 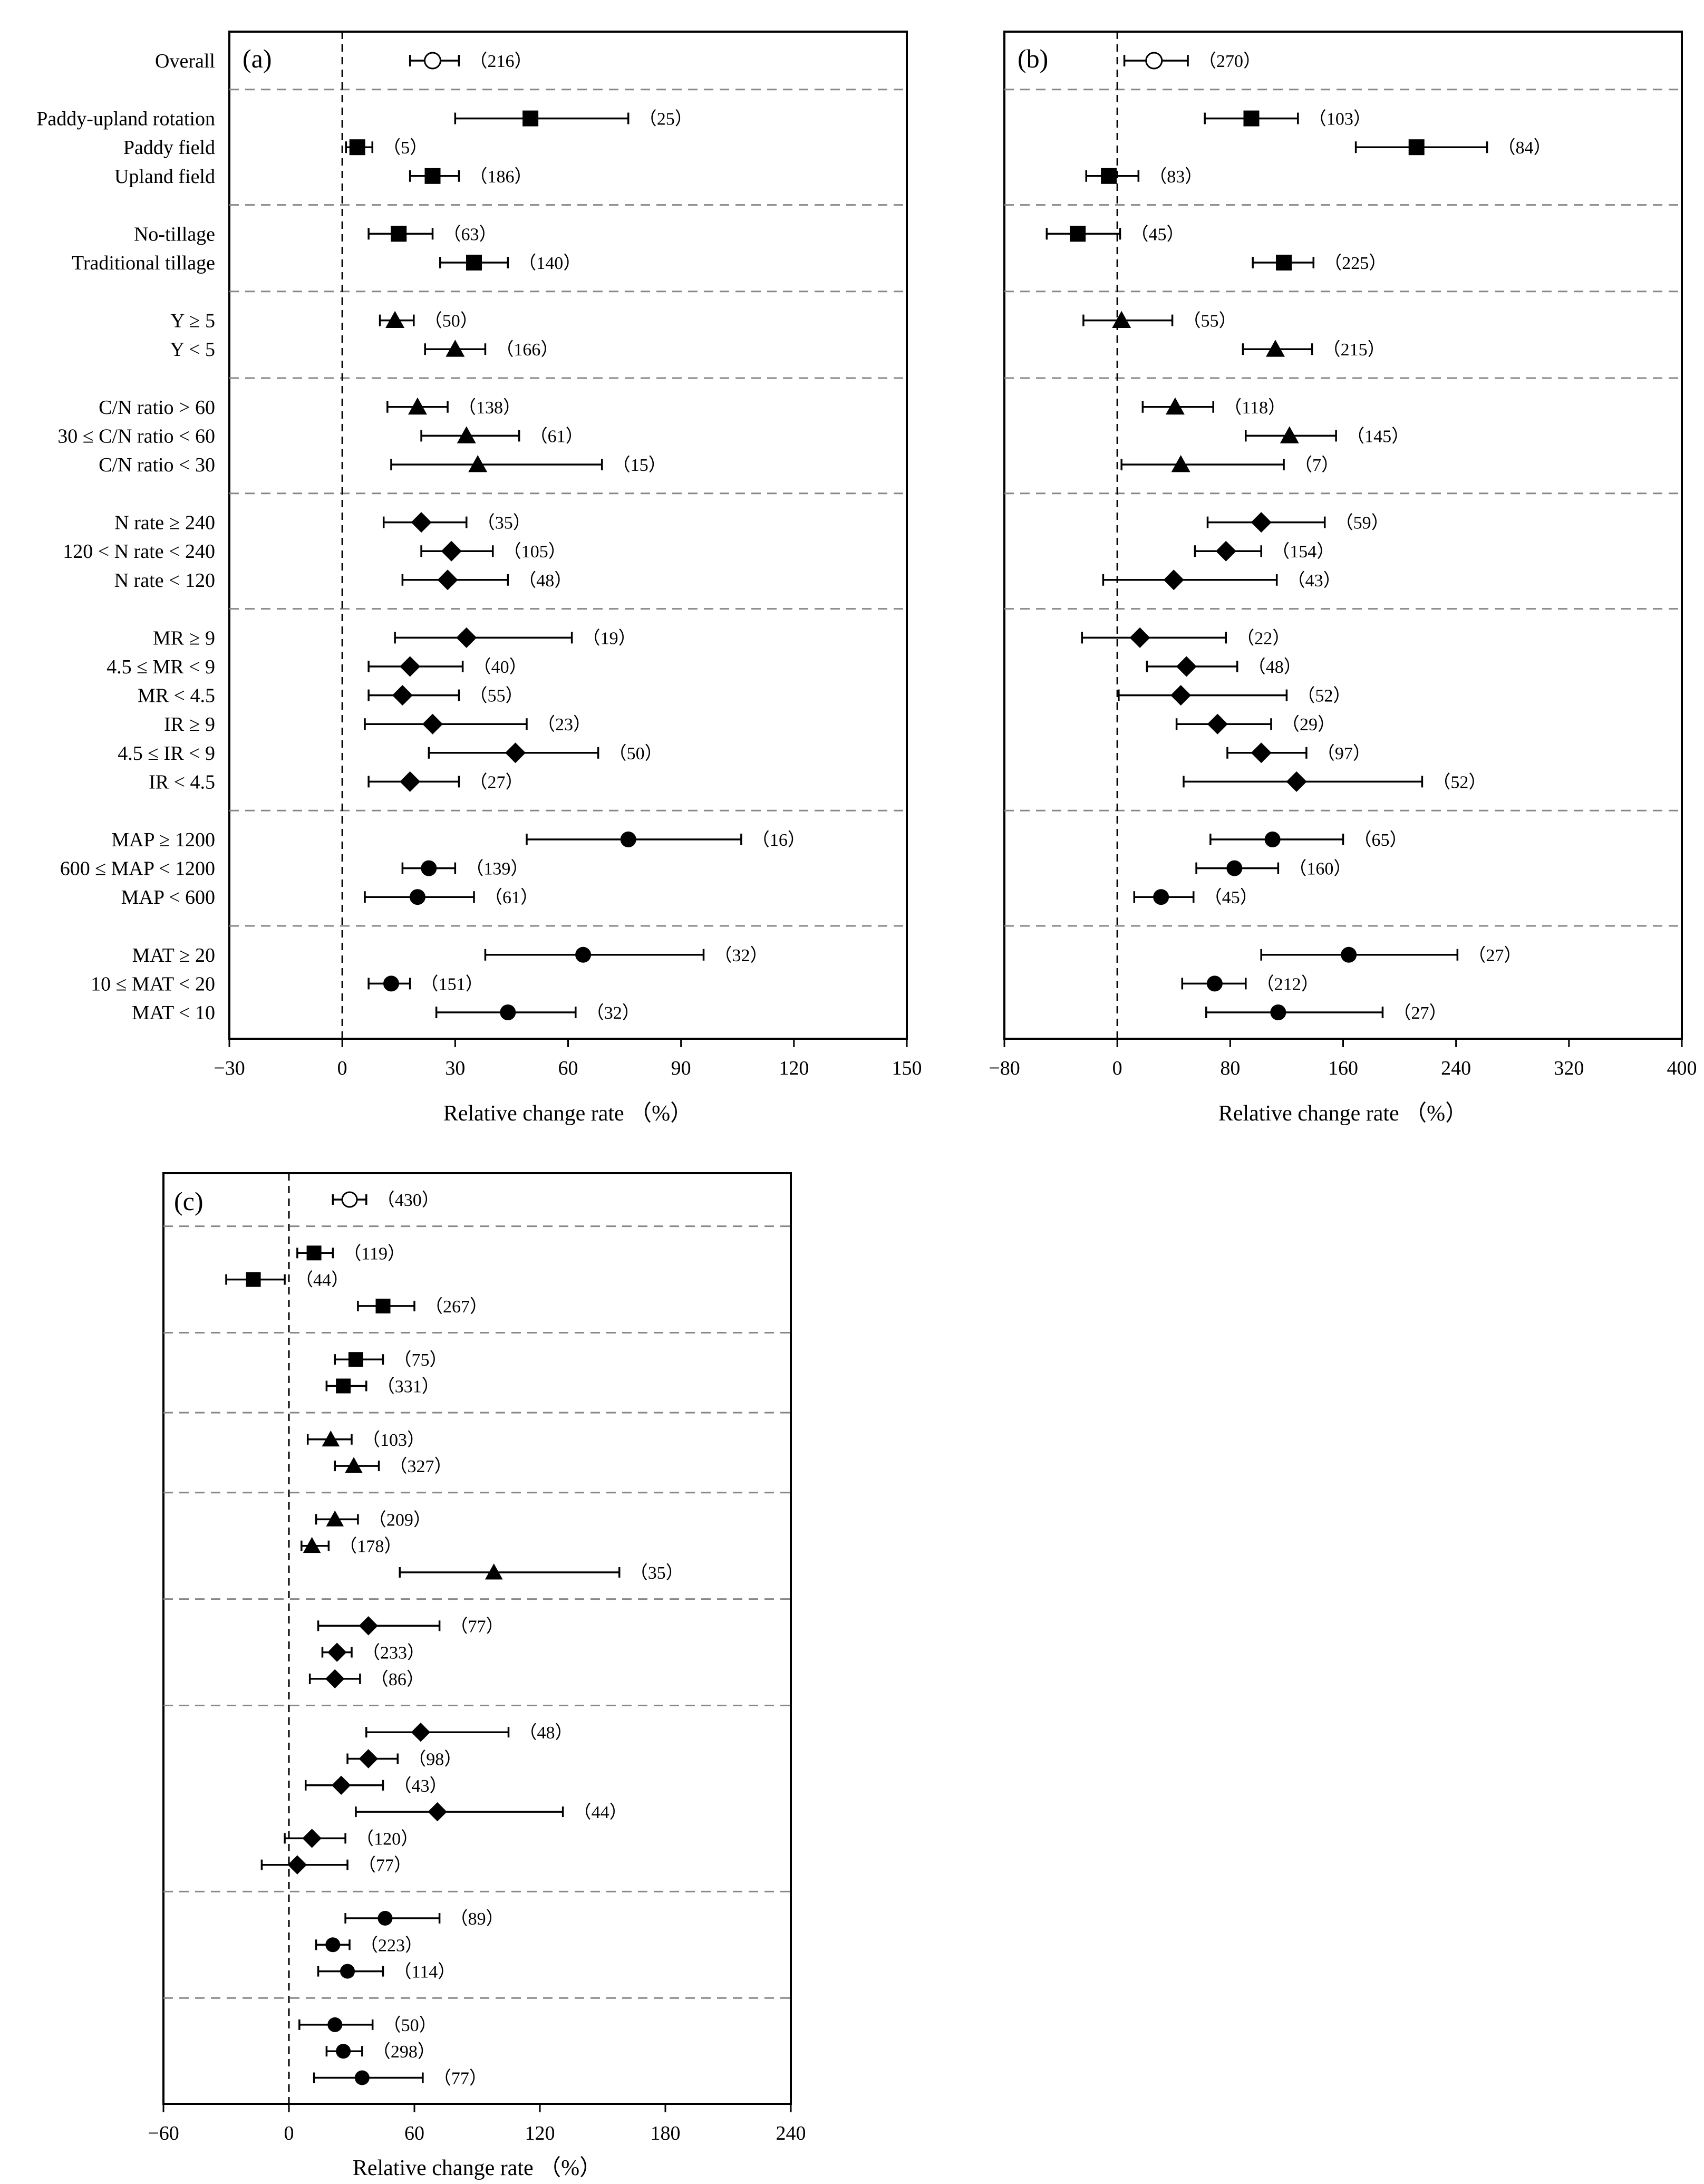 What do you see at coordinates (404, 2052) in the screenshot?
I see `sample-size-label: （298）` at bounding box center [404, 2052].